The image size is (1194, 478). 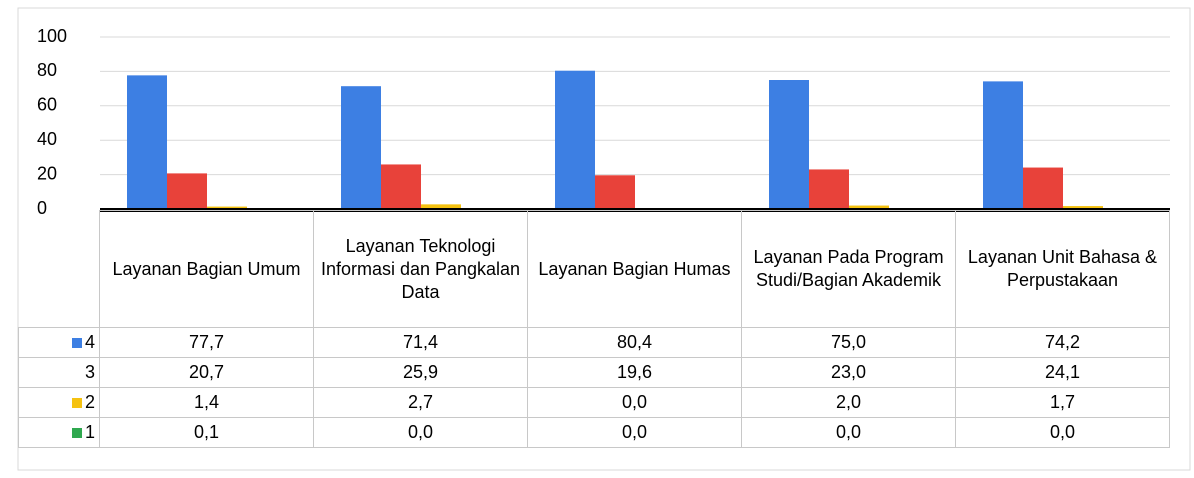 I want to click on y-tick-label: 0, so click(x=42, y=208).